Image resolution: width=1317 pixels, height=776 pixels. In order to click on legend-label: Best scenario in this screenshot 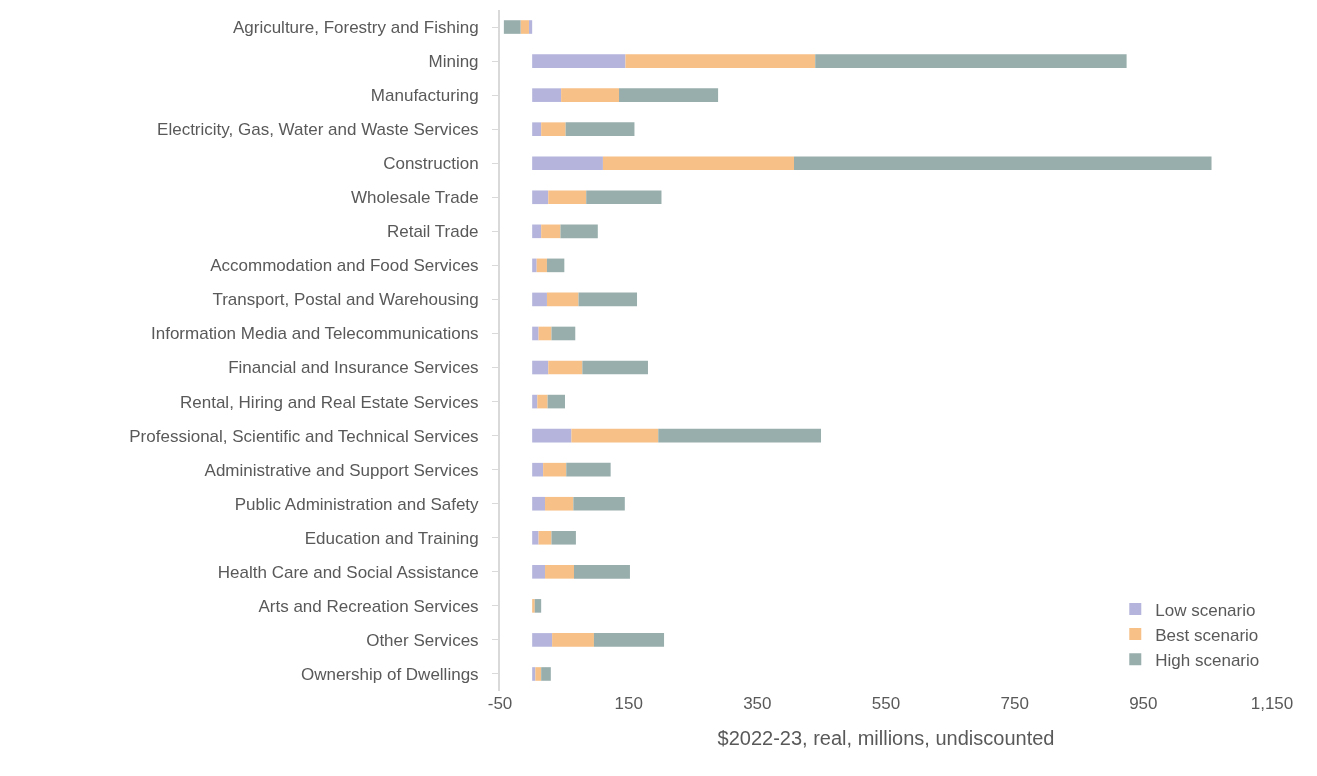, I will do `click(1207, 635)`.